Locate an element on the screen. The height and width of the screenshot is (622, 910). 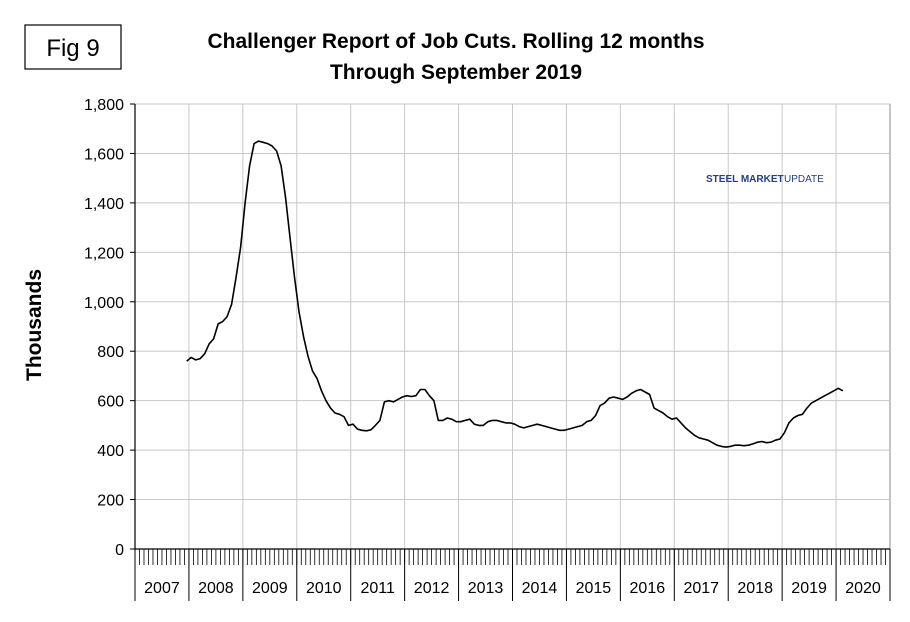
x-tick-label: 2010 is located at coordinates (324, 588).